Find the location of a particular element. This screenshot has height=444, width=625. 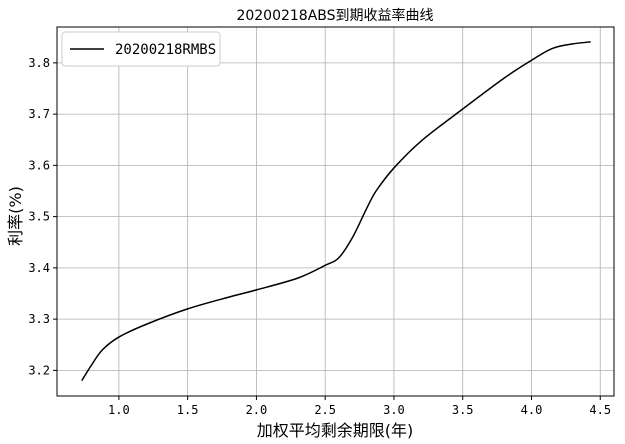

y-tick-label: 3.7 is located at coordinates (39, 114).